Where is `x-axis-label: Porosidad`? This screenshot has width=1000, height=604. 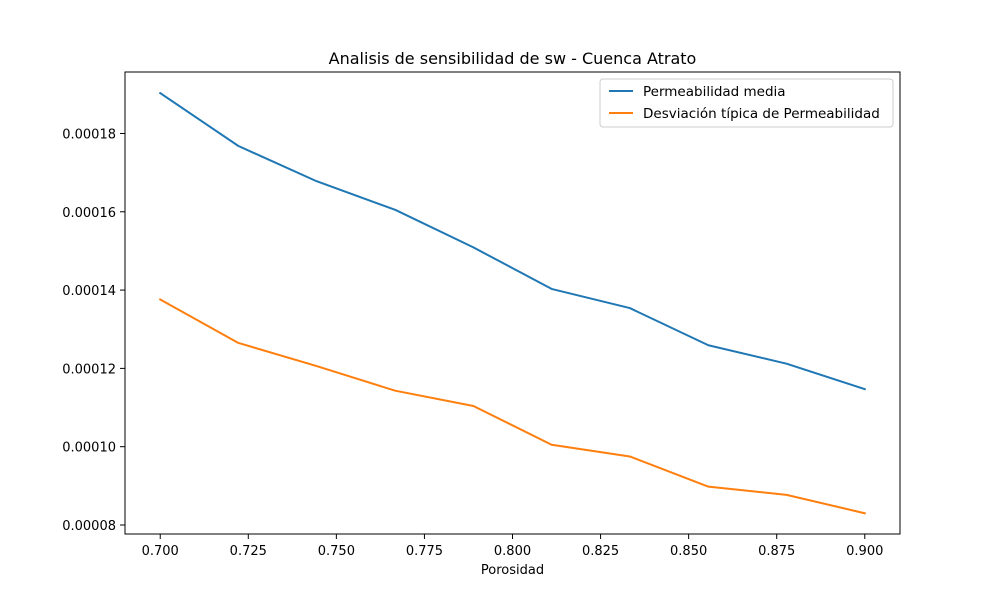
x-axis-label: Porosidad is located at coordinates (512, 570).